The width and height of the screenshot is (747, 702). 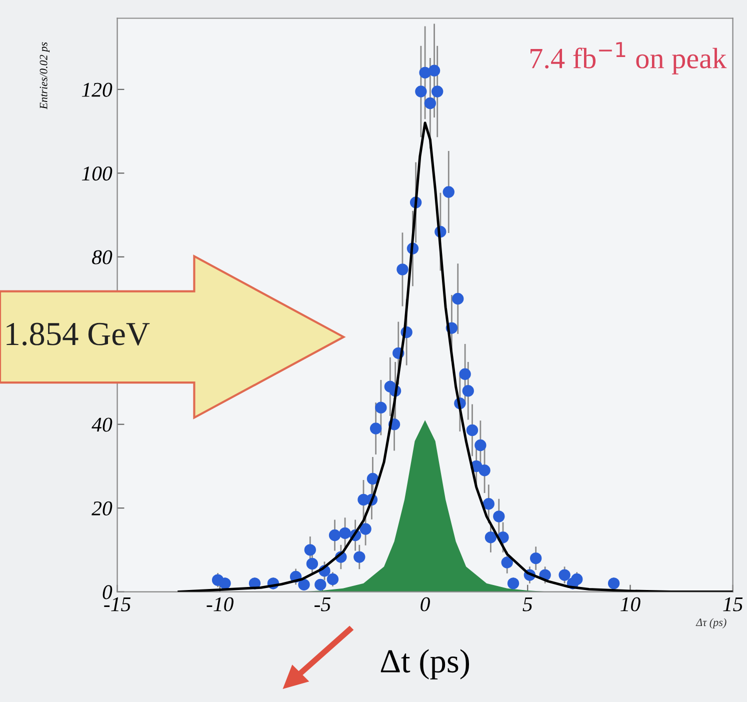 What do you see at coordinates (97, 89) in the screenshot?
I see `y-tick-label: 120` at bounding box center [97, 89].